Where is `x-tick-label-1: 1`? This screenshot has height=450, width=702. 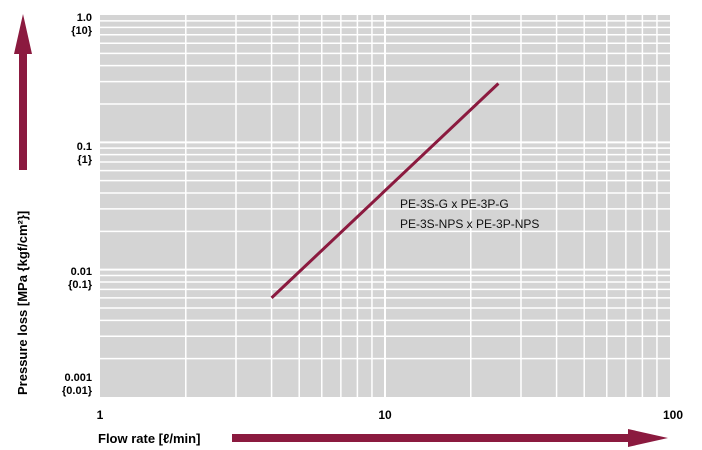
x-tick-label-1: 1 is located at coordinates (100, 415).